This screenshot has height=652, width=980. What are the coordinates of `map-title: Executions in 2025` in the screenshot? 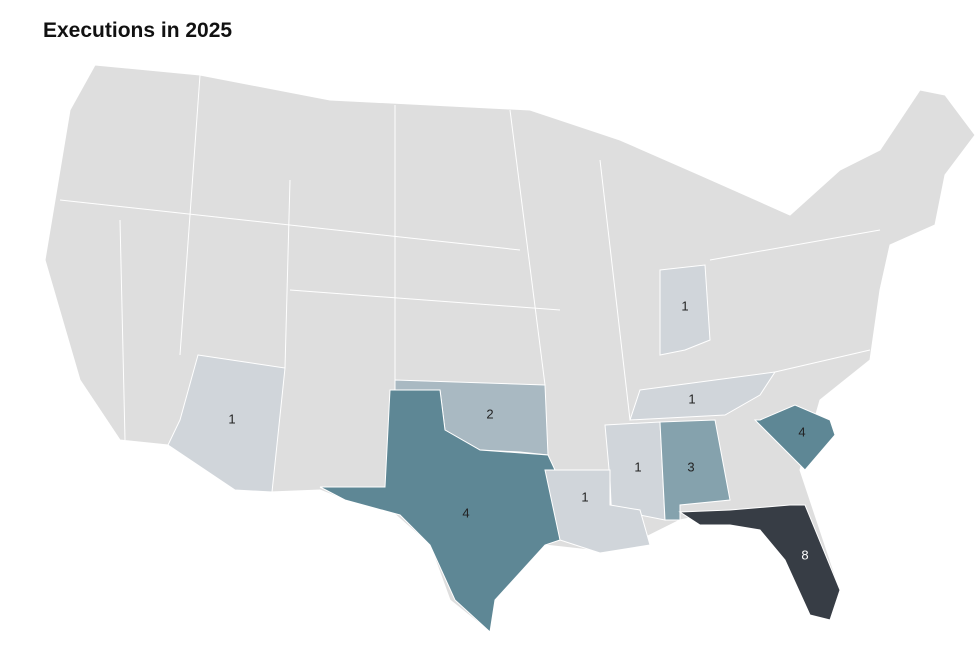 It's located at (137, 30).